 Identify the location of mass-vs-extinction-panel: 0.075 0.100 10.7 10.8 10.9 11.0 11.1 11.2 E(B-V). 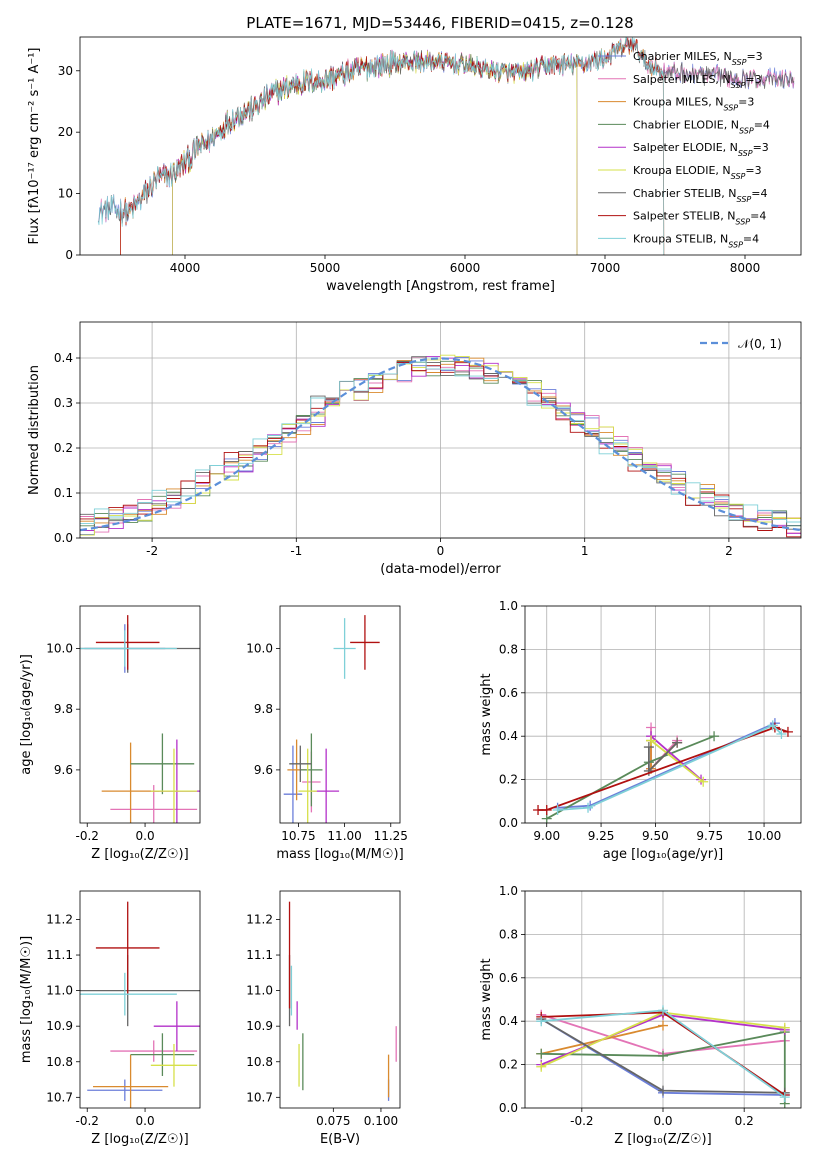
(323, 1018).